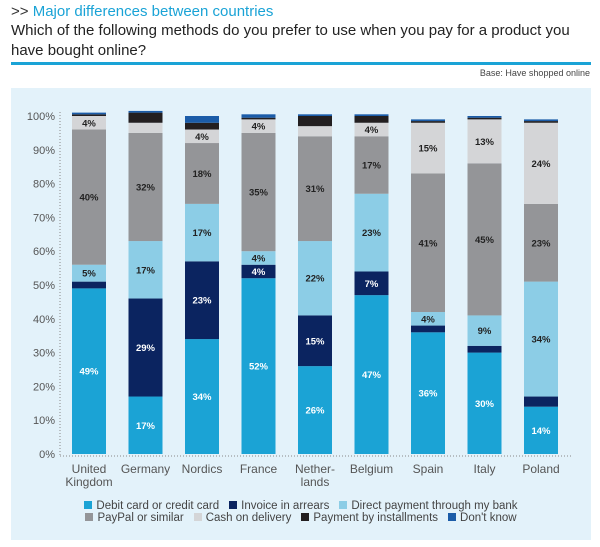 The width and height of the screenshot is (600, 547). What do you see at coordinates (315, 482) in the screenshot?
I see `x-tick-label: lands` at bounding box center [315, 482].